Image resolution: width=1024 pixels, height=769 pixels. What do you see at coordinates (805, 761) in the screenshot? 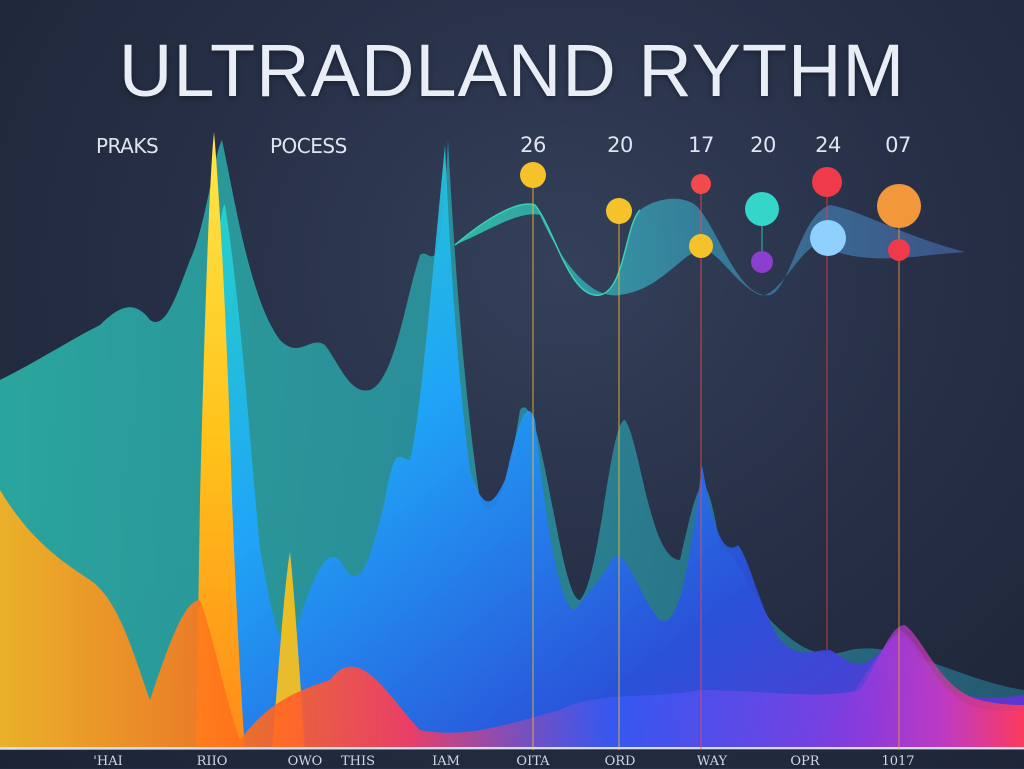
I see `x-tick-label: OPR` at bounding box center [805, 761].